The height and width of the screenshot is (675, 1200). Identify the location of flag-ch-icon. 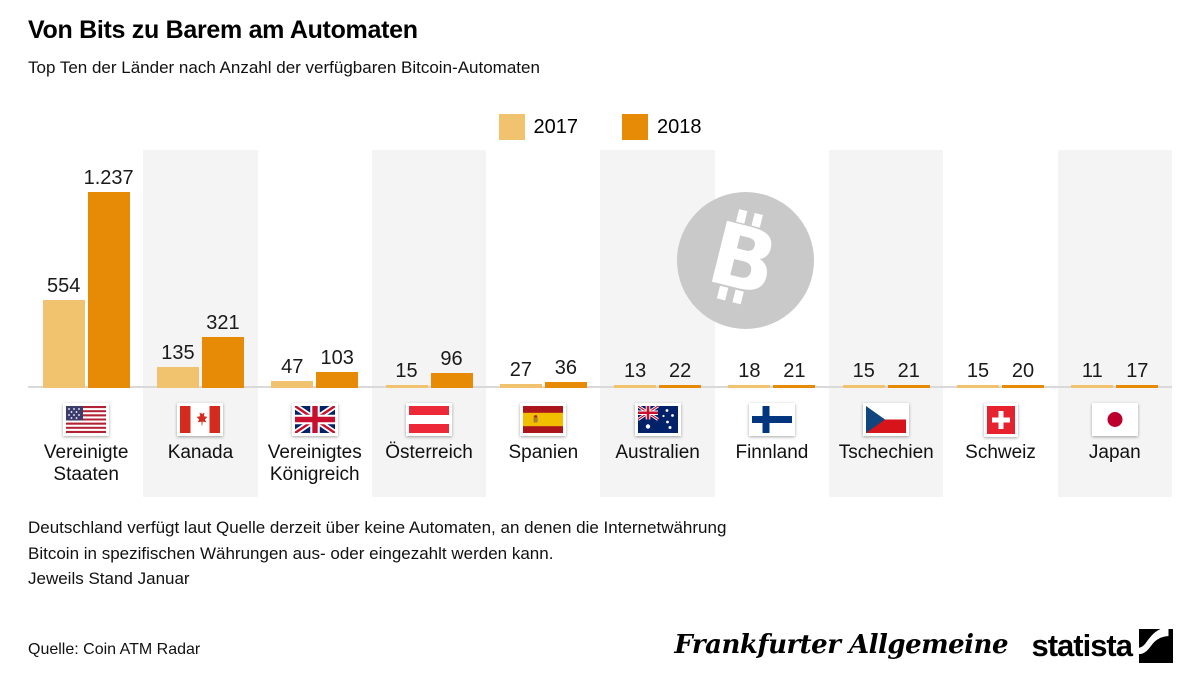
(1000, 420).